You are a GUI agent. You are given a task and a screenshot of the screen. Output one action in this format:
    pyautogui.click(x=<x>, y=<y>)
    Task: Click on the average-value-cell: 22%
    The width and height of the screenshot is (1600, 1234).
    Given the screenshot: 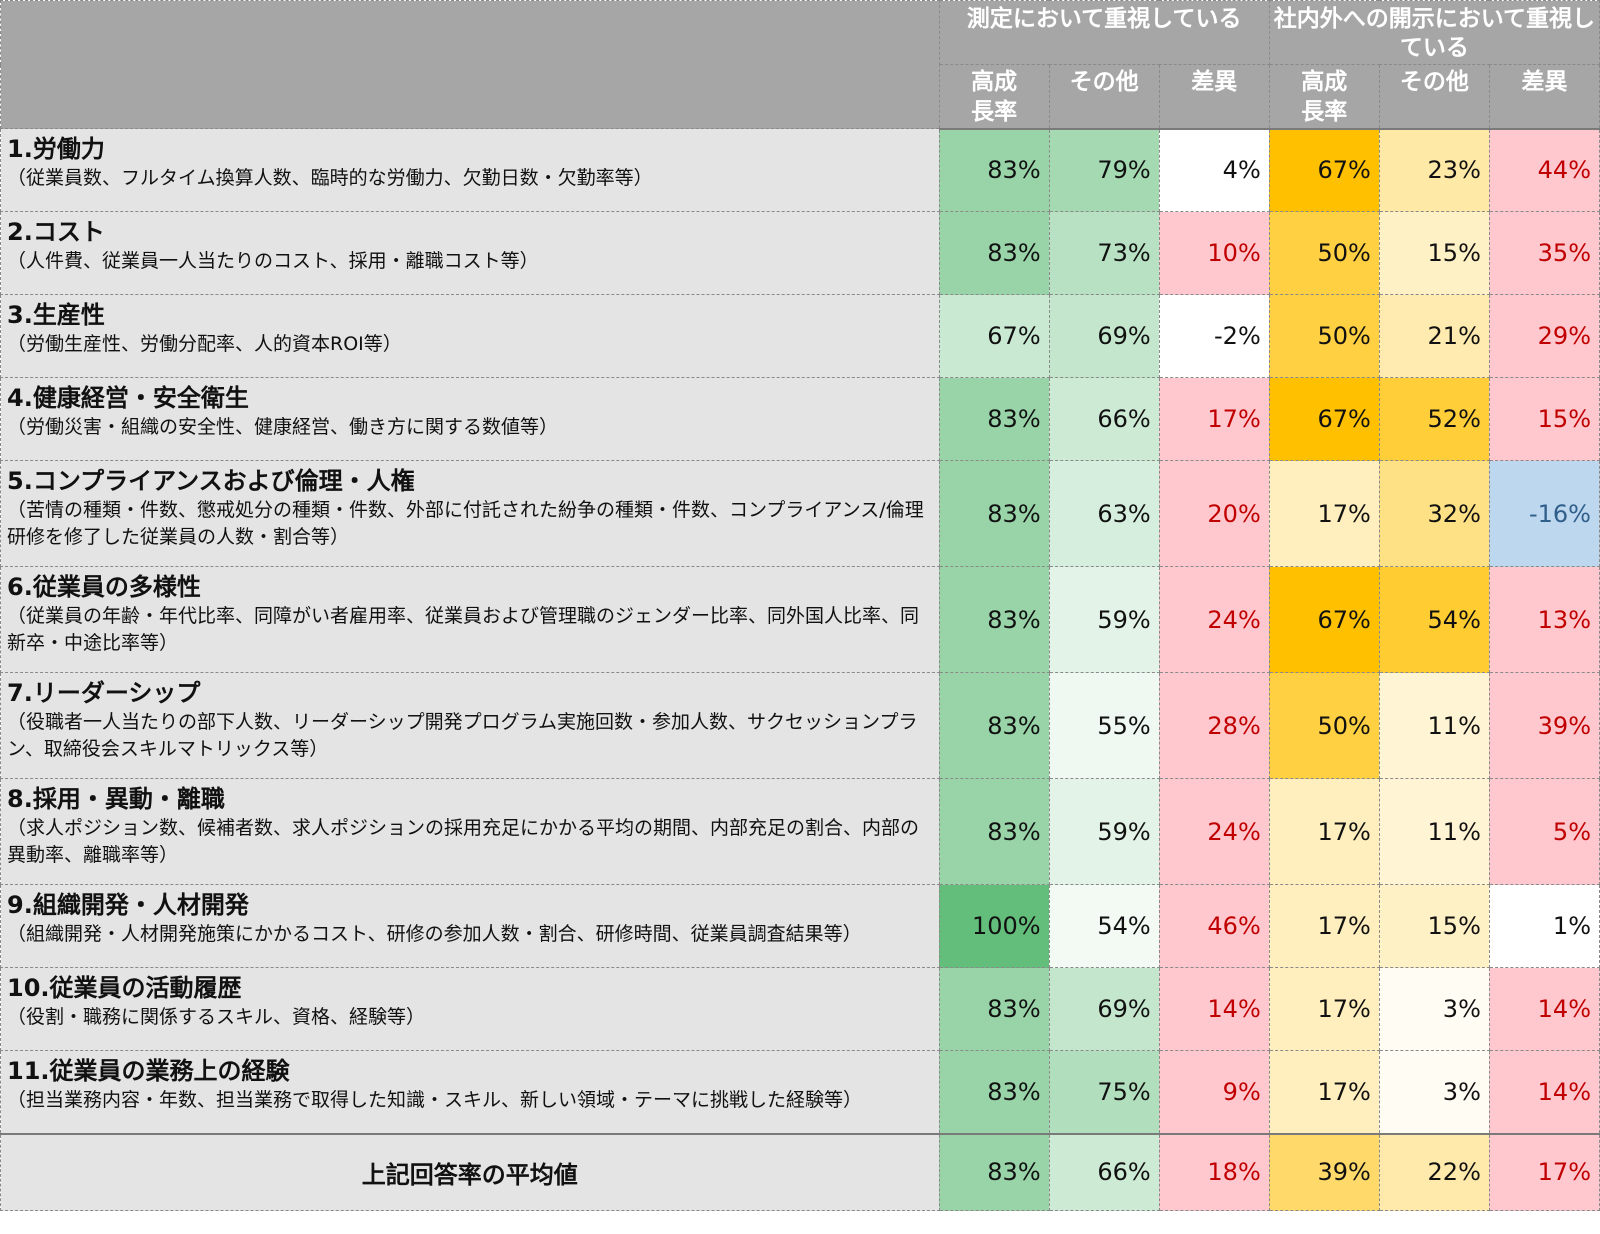 What is the action you would take?
    pyautogui.click(x=1434, y=1171)
    